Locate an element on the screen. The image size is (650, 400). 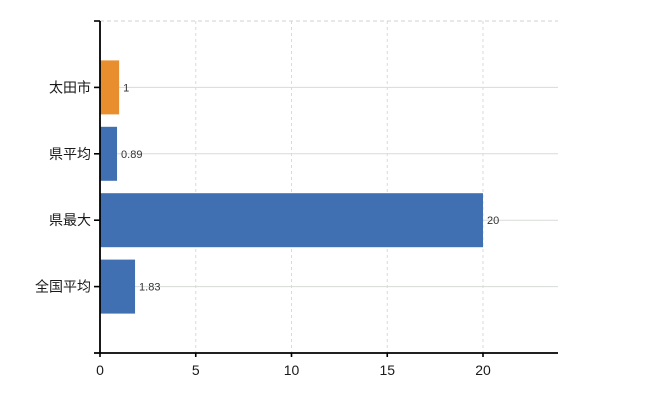
bar-value-label: 20 is located at coordinates (493, 221).